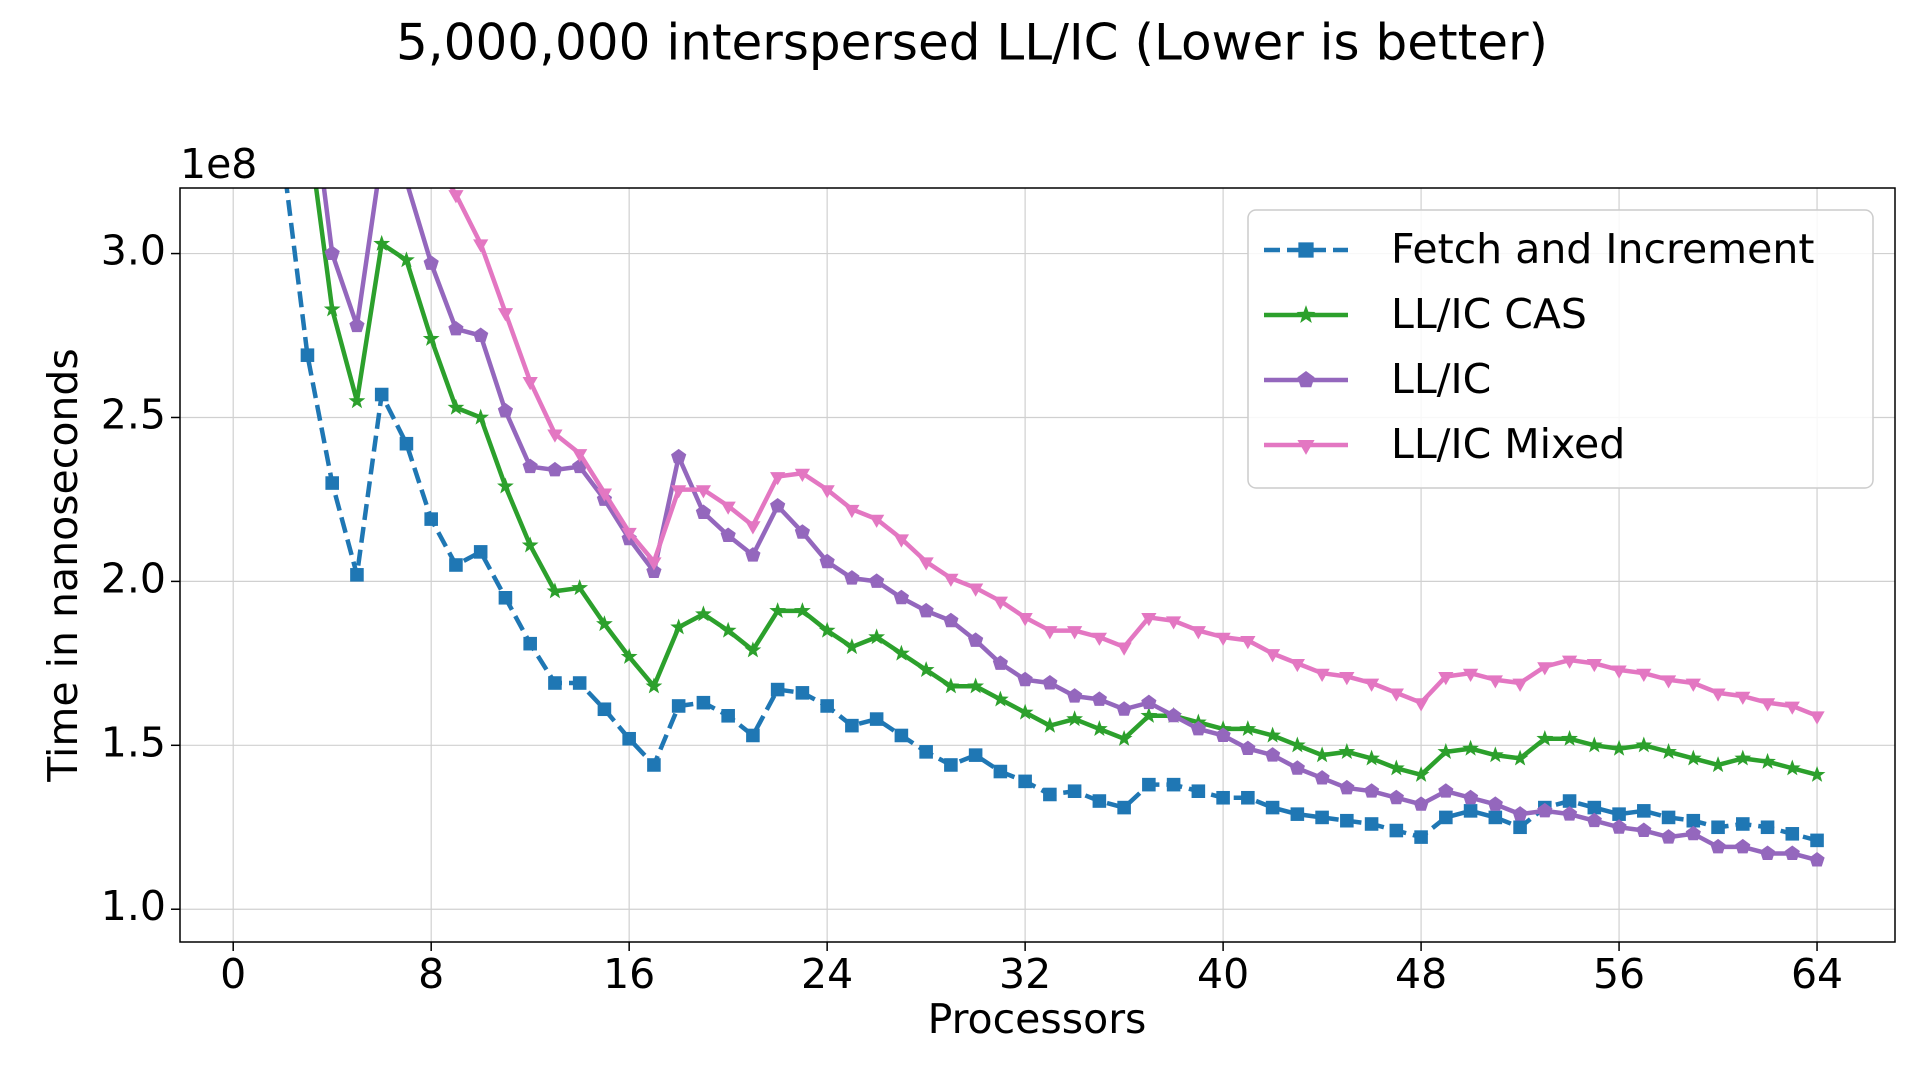  What do you see at coordinates (1508, 444) in the screenshot?
I see `legend-label: LL/IC Mixed` at bounding box center [1508, 444].